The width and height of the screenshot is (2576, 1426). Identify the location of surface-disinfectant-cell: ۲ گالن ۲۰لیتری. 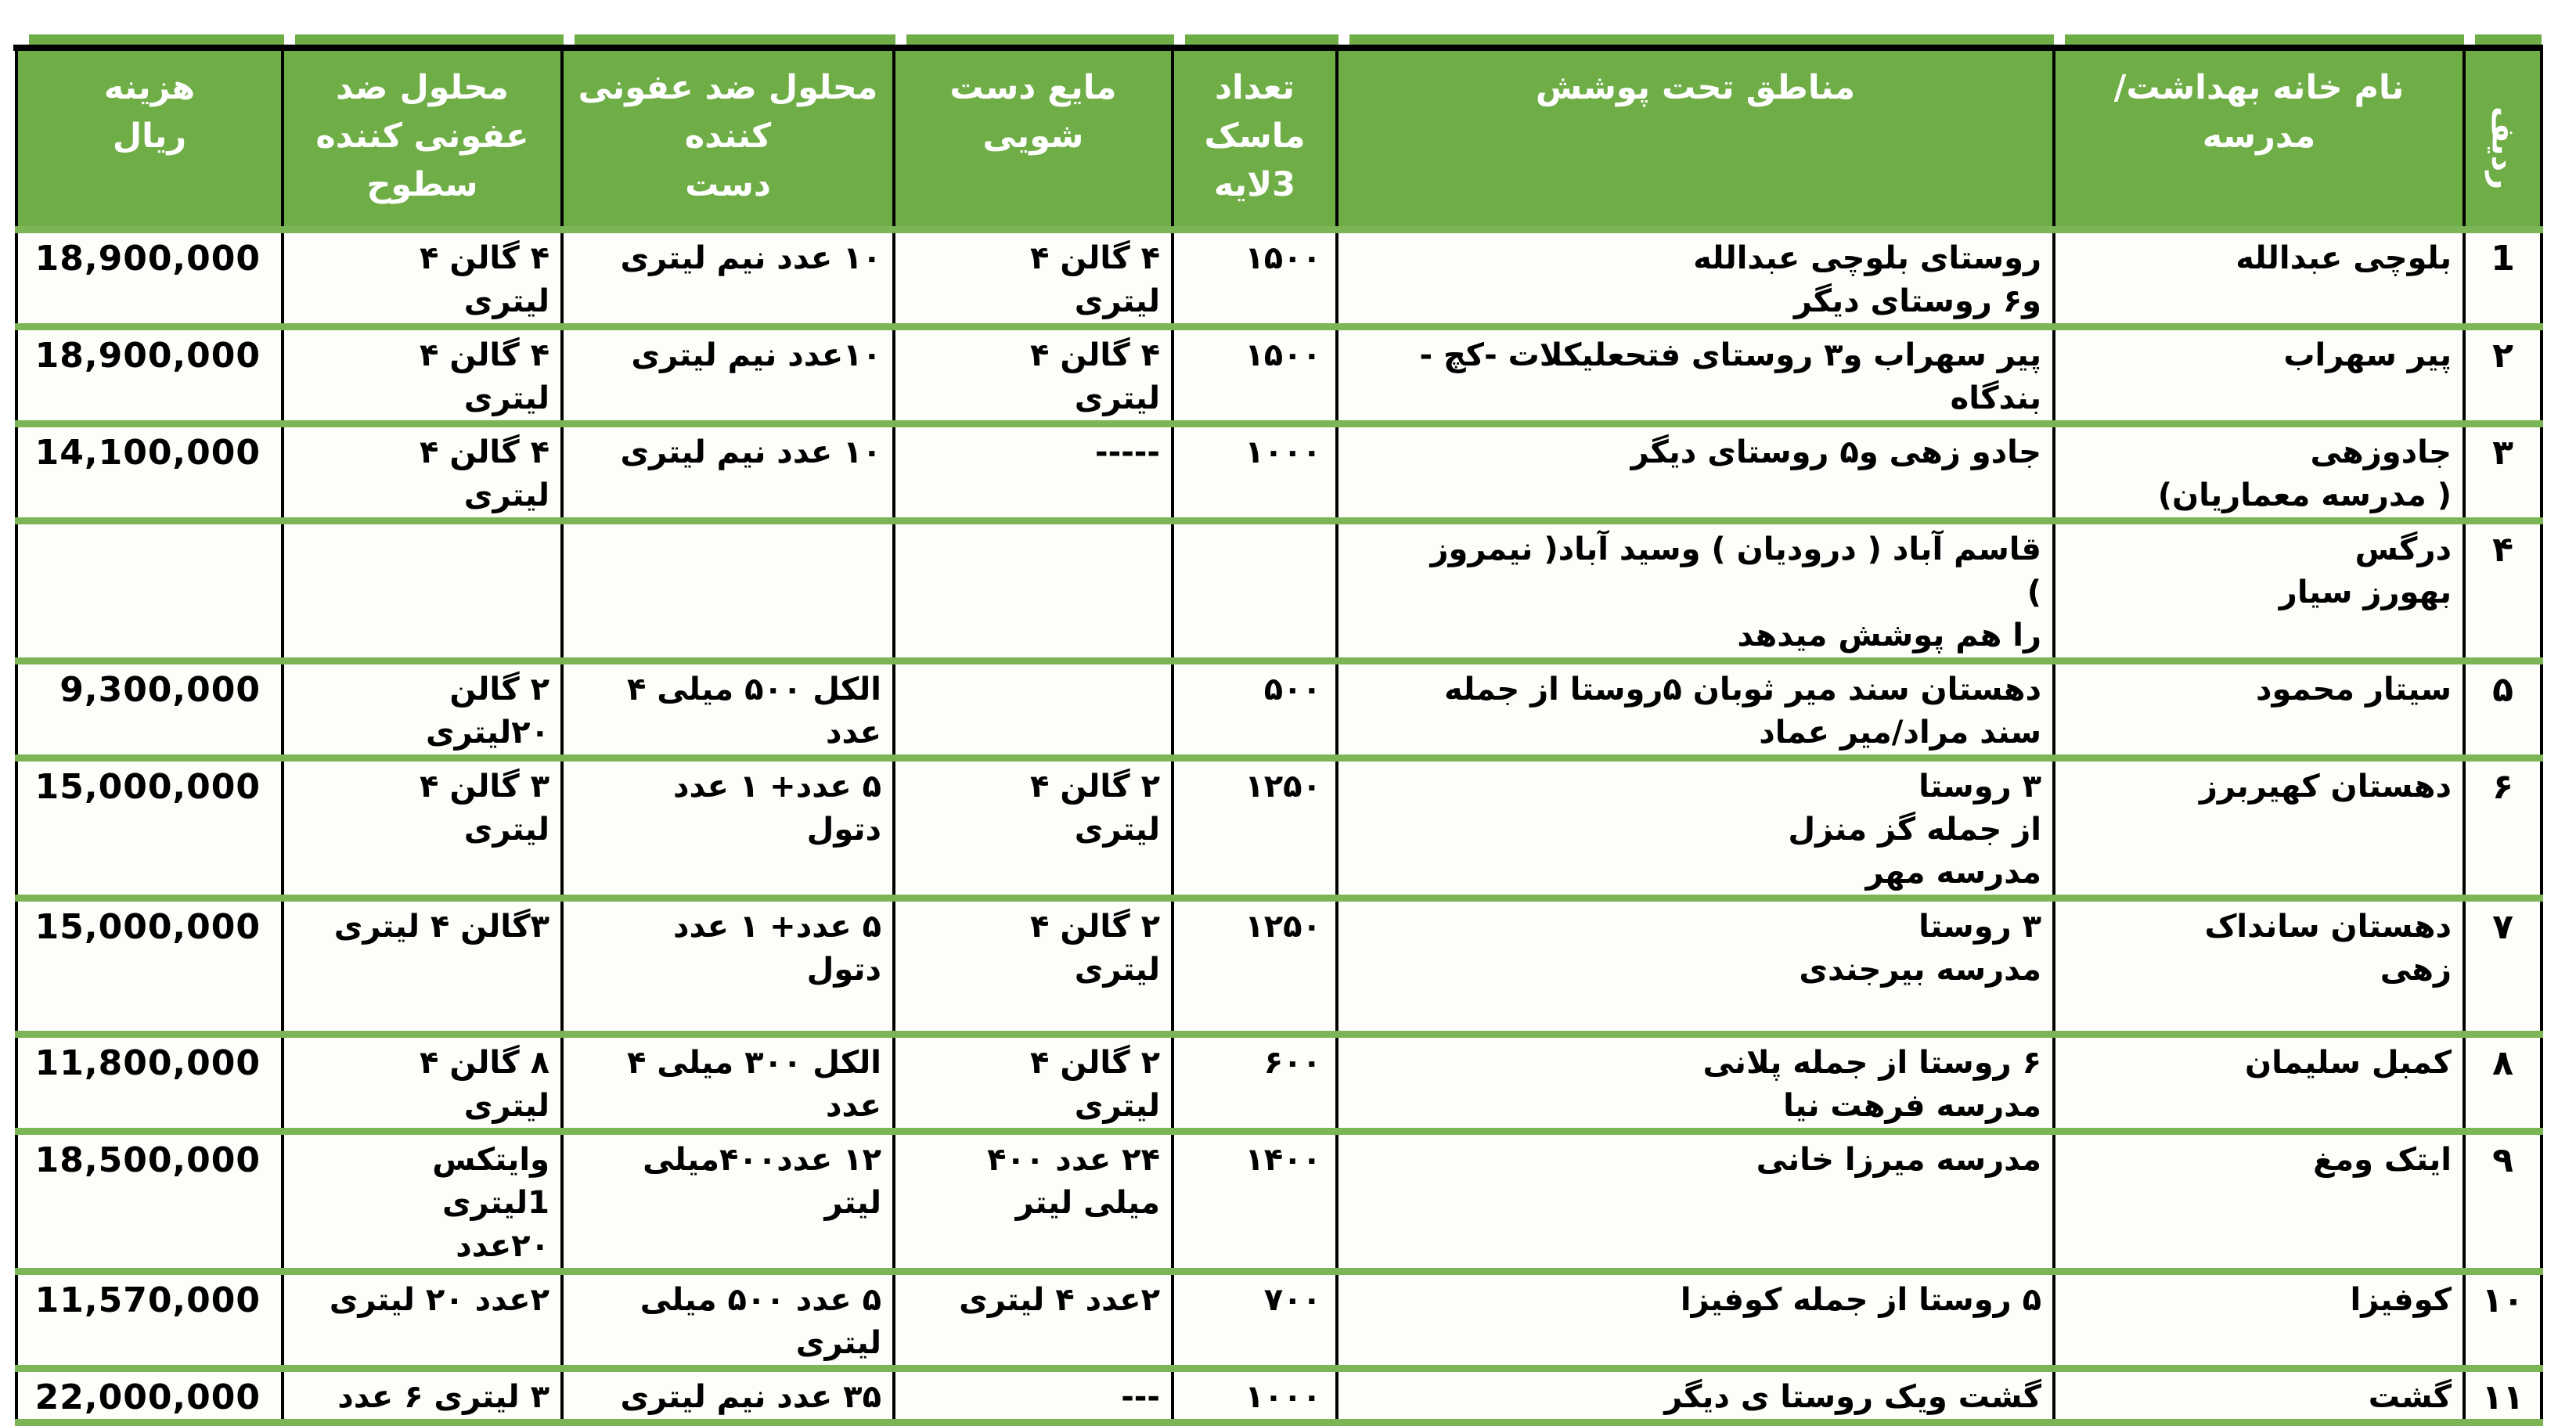
(421, 711).